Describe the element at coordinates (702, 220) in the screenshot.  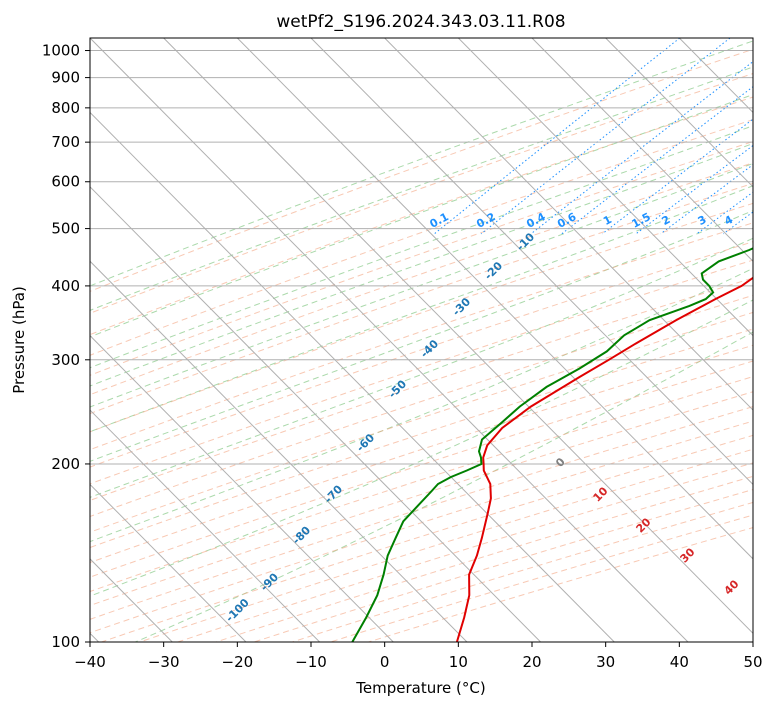
I see `mixing-ratio-label: 3` at that location.